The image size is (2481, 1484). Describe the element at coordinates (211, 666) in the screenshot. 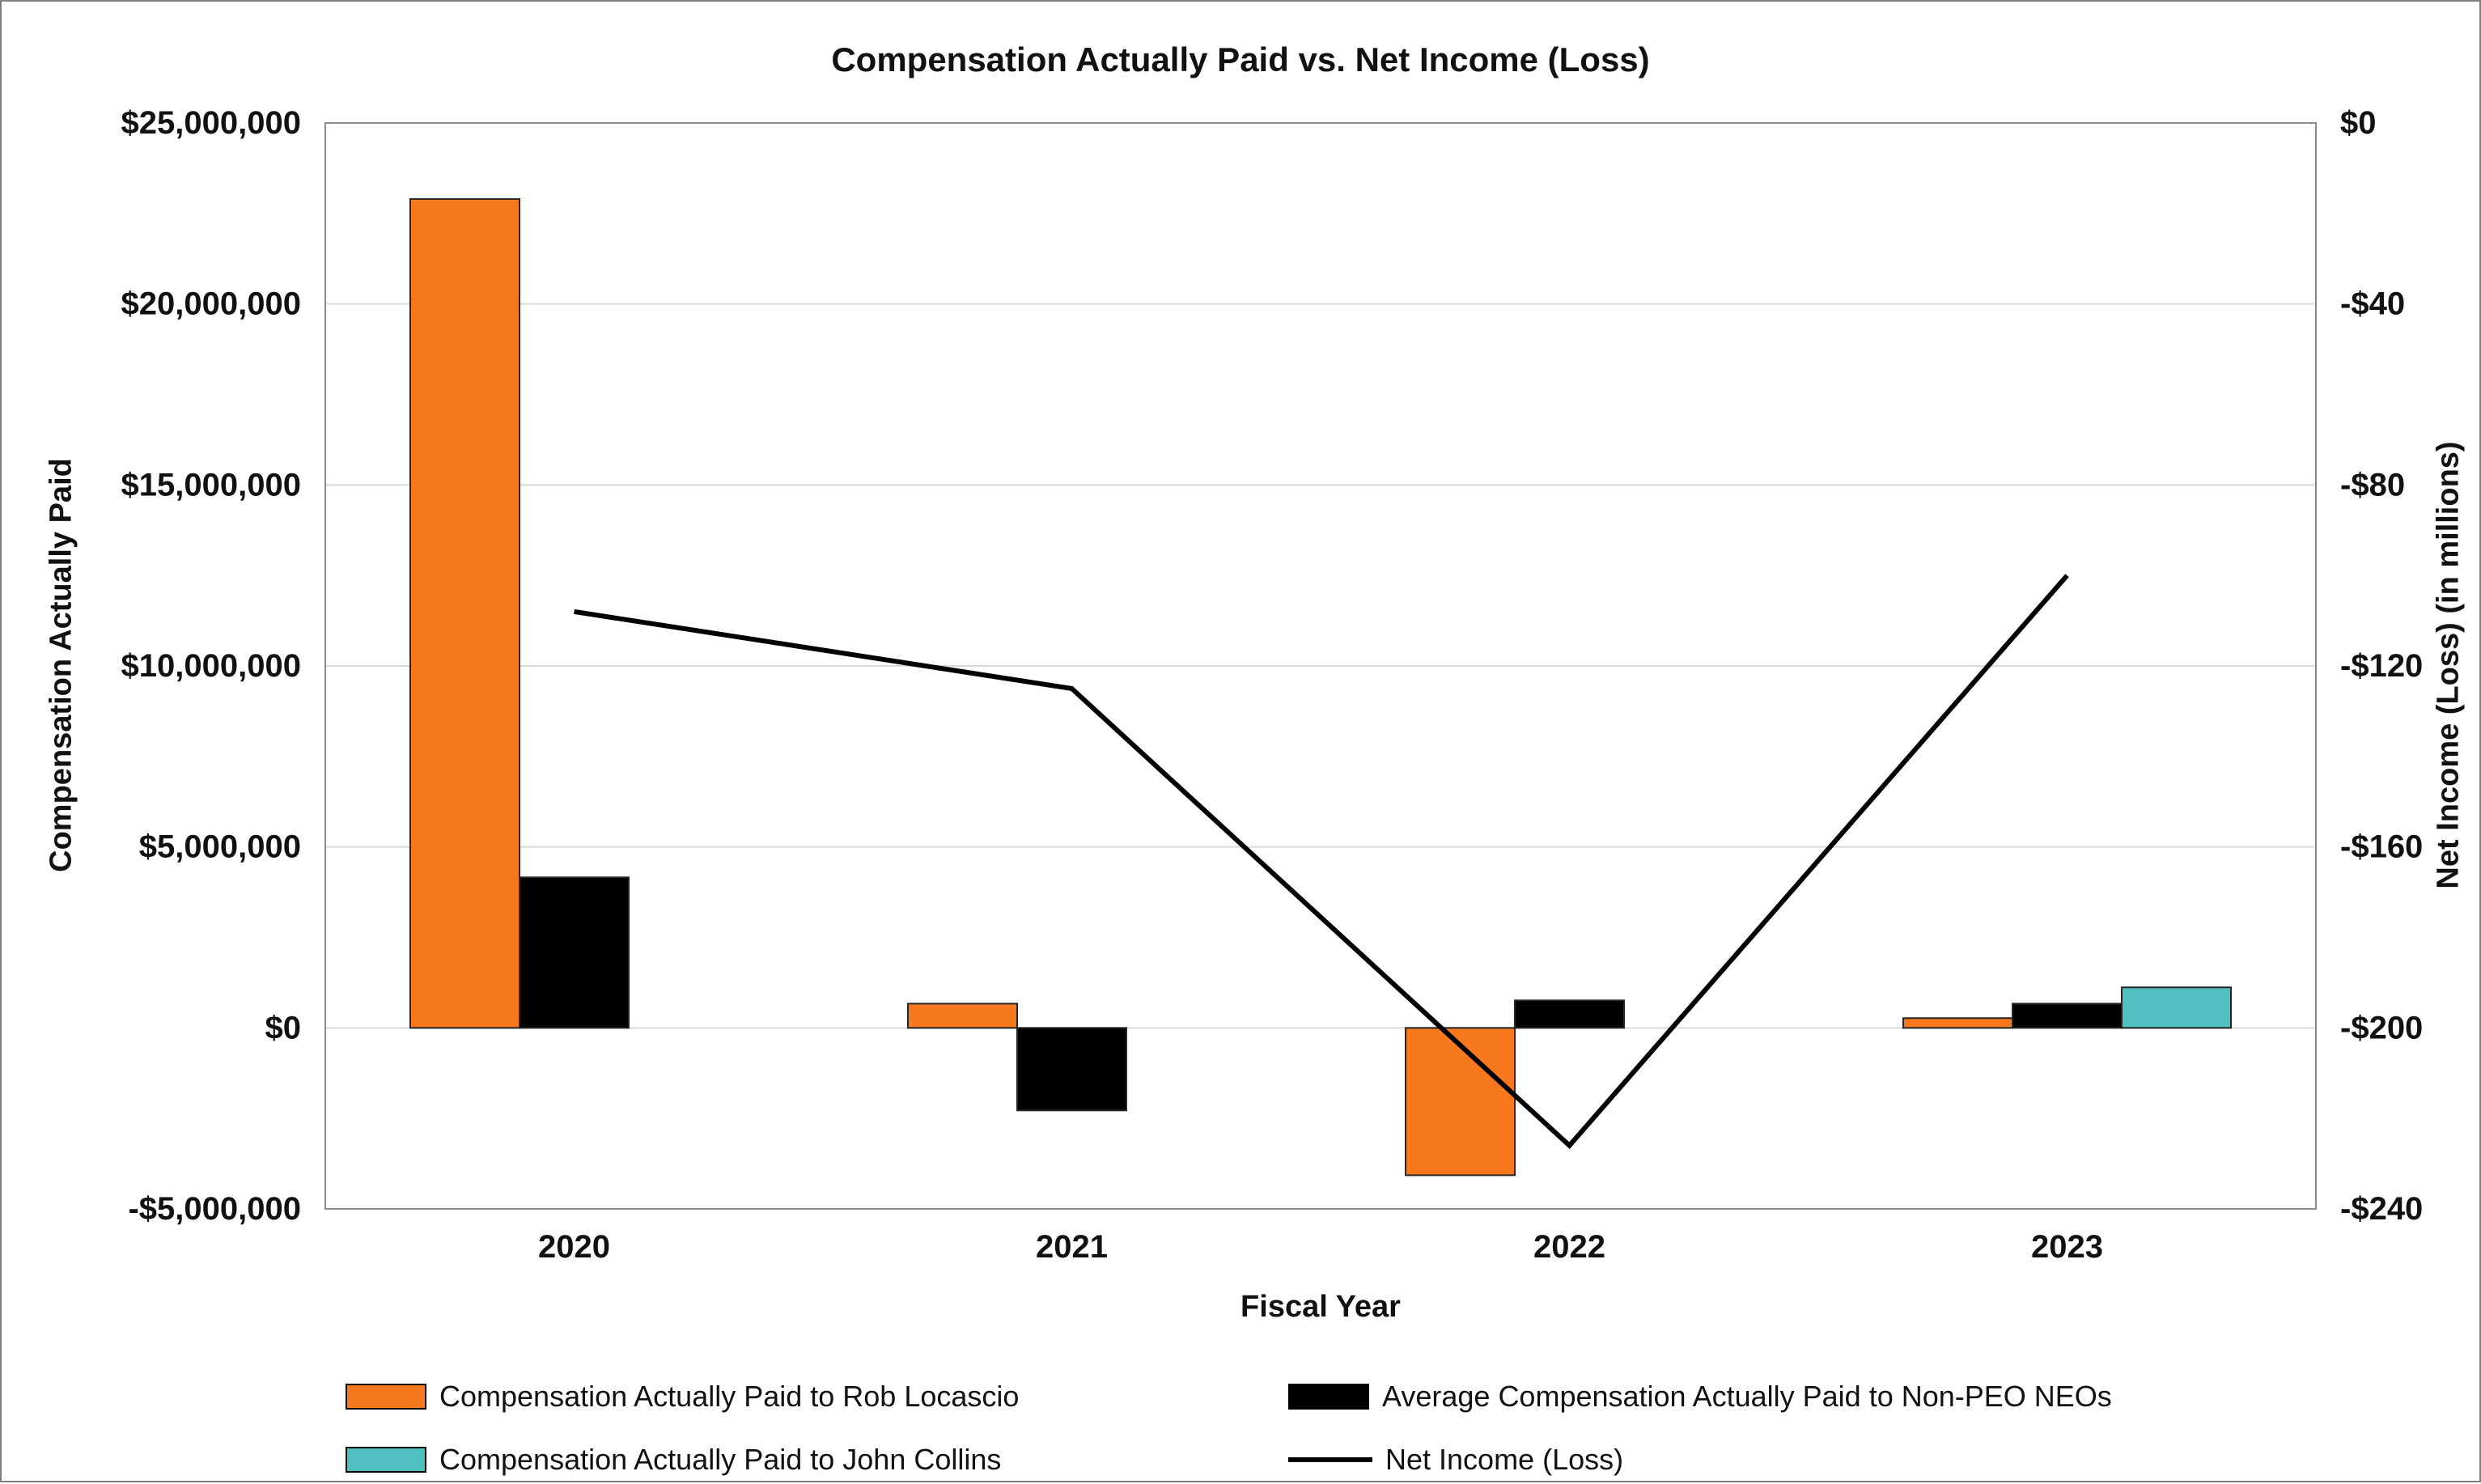

I see `left-axis-tick: $10,000,000` at that location.